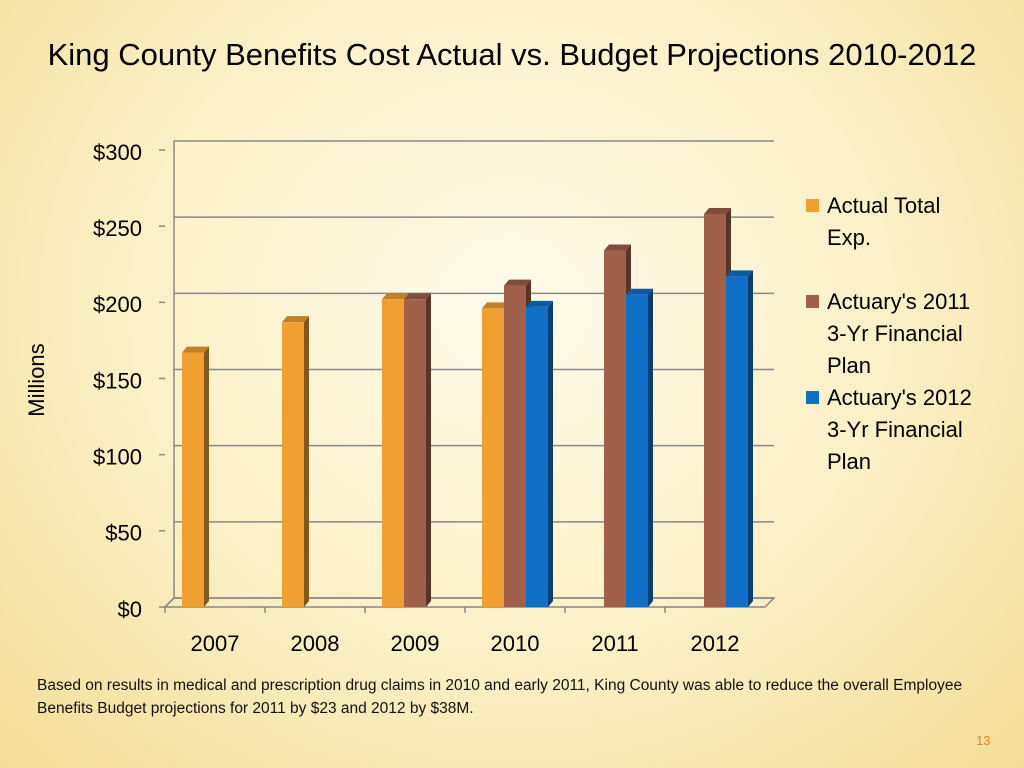  I want to click on x-tick-label: 2009, so click(415, 643).